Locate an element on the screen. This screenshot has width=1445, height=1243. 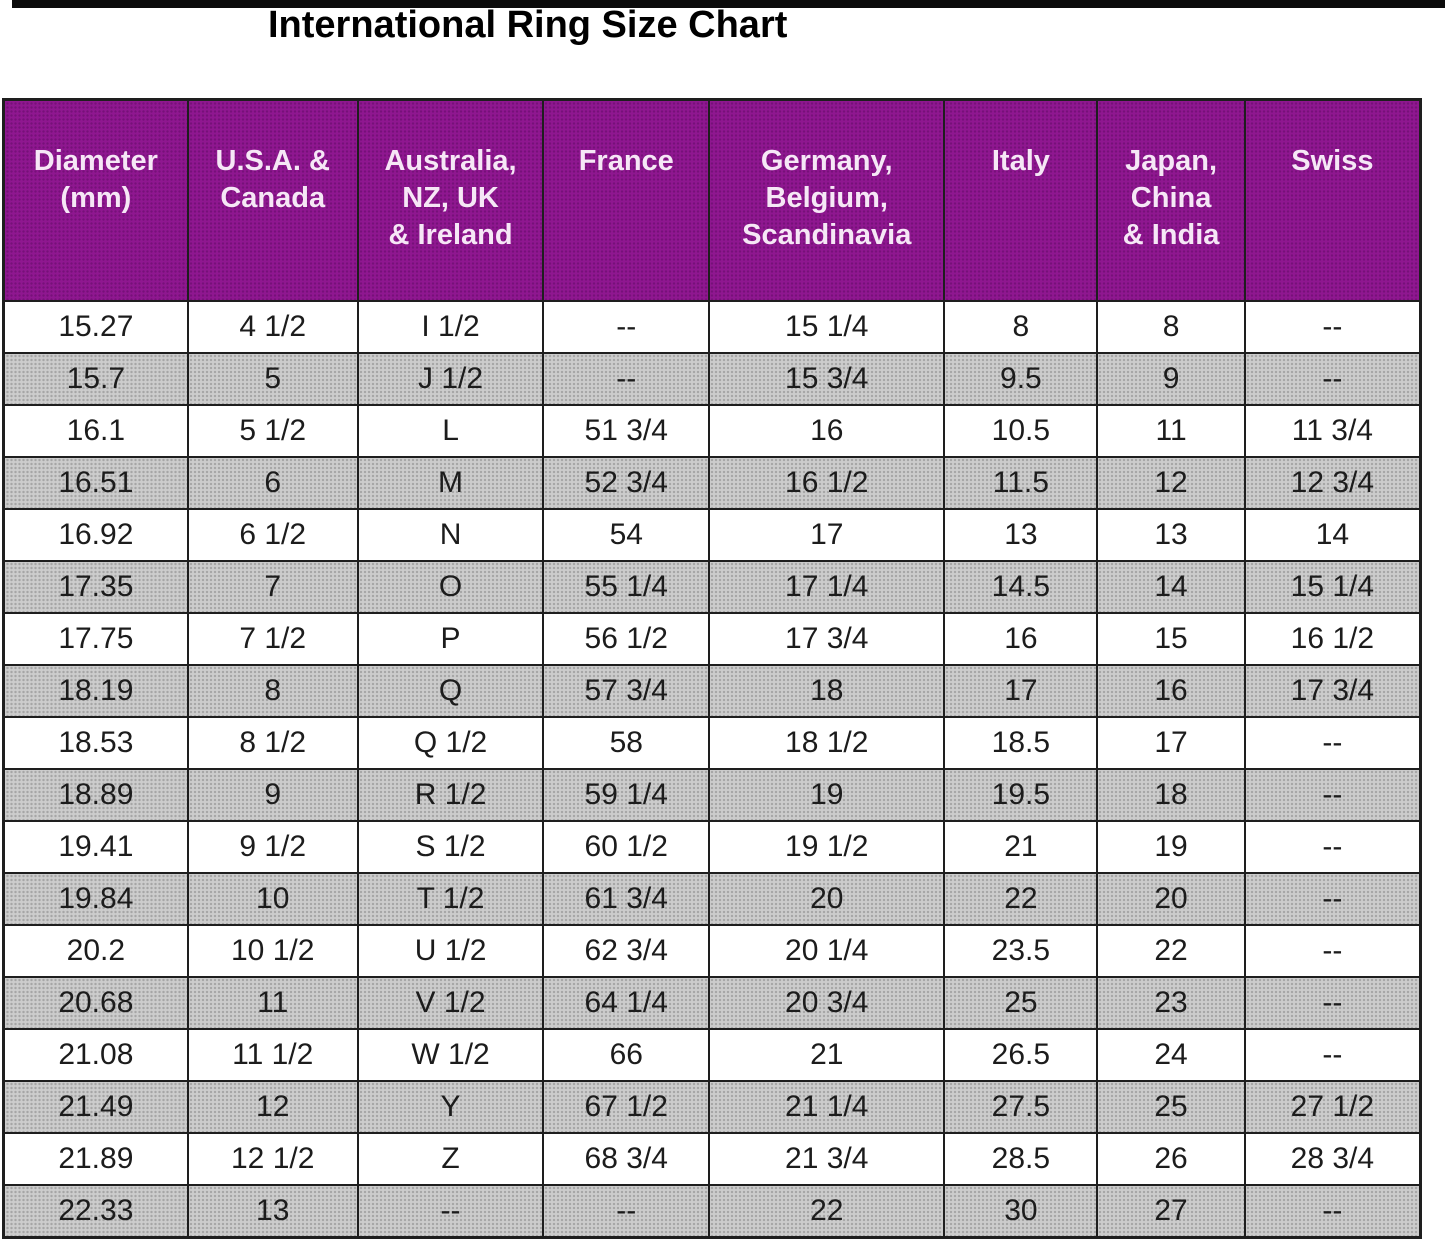
table-cell-australia-nz-uk-ireland: P is located at coordinates (450, 639).